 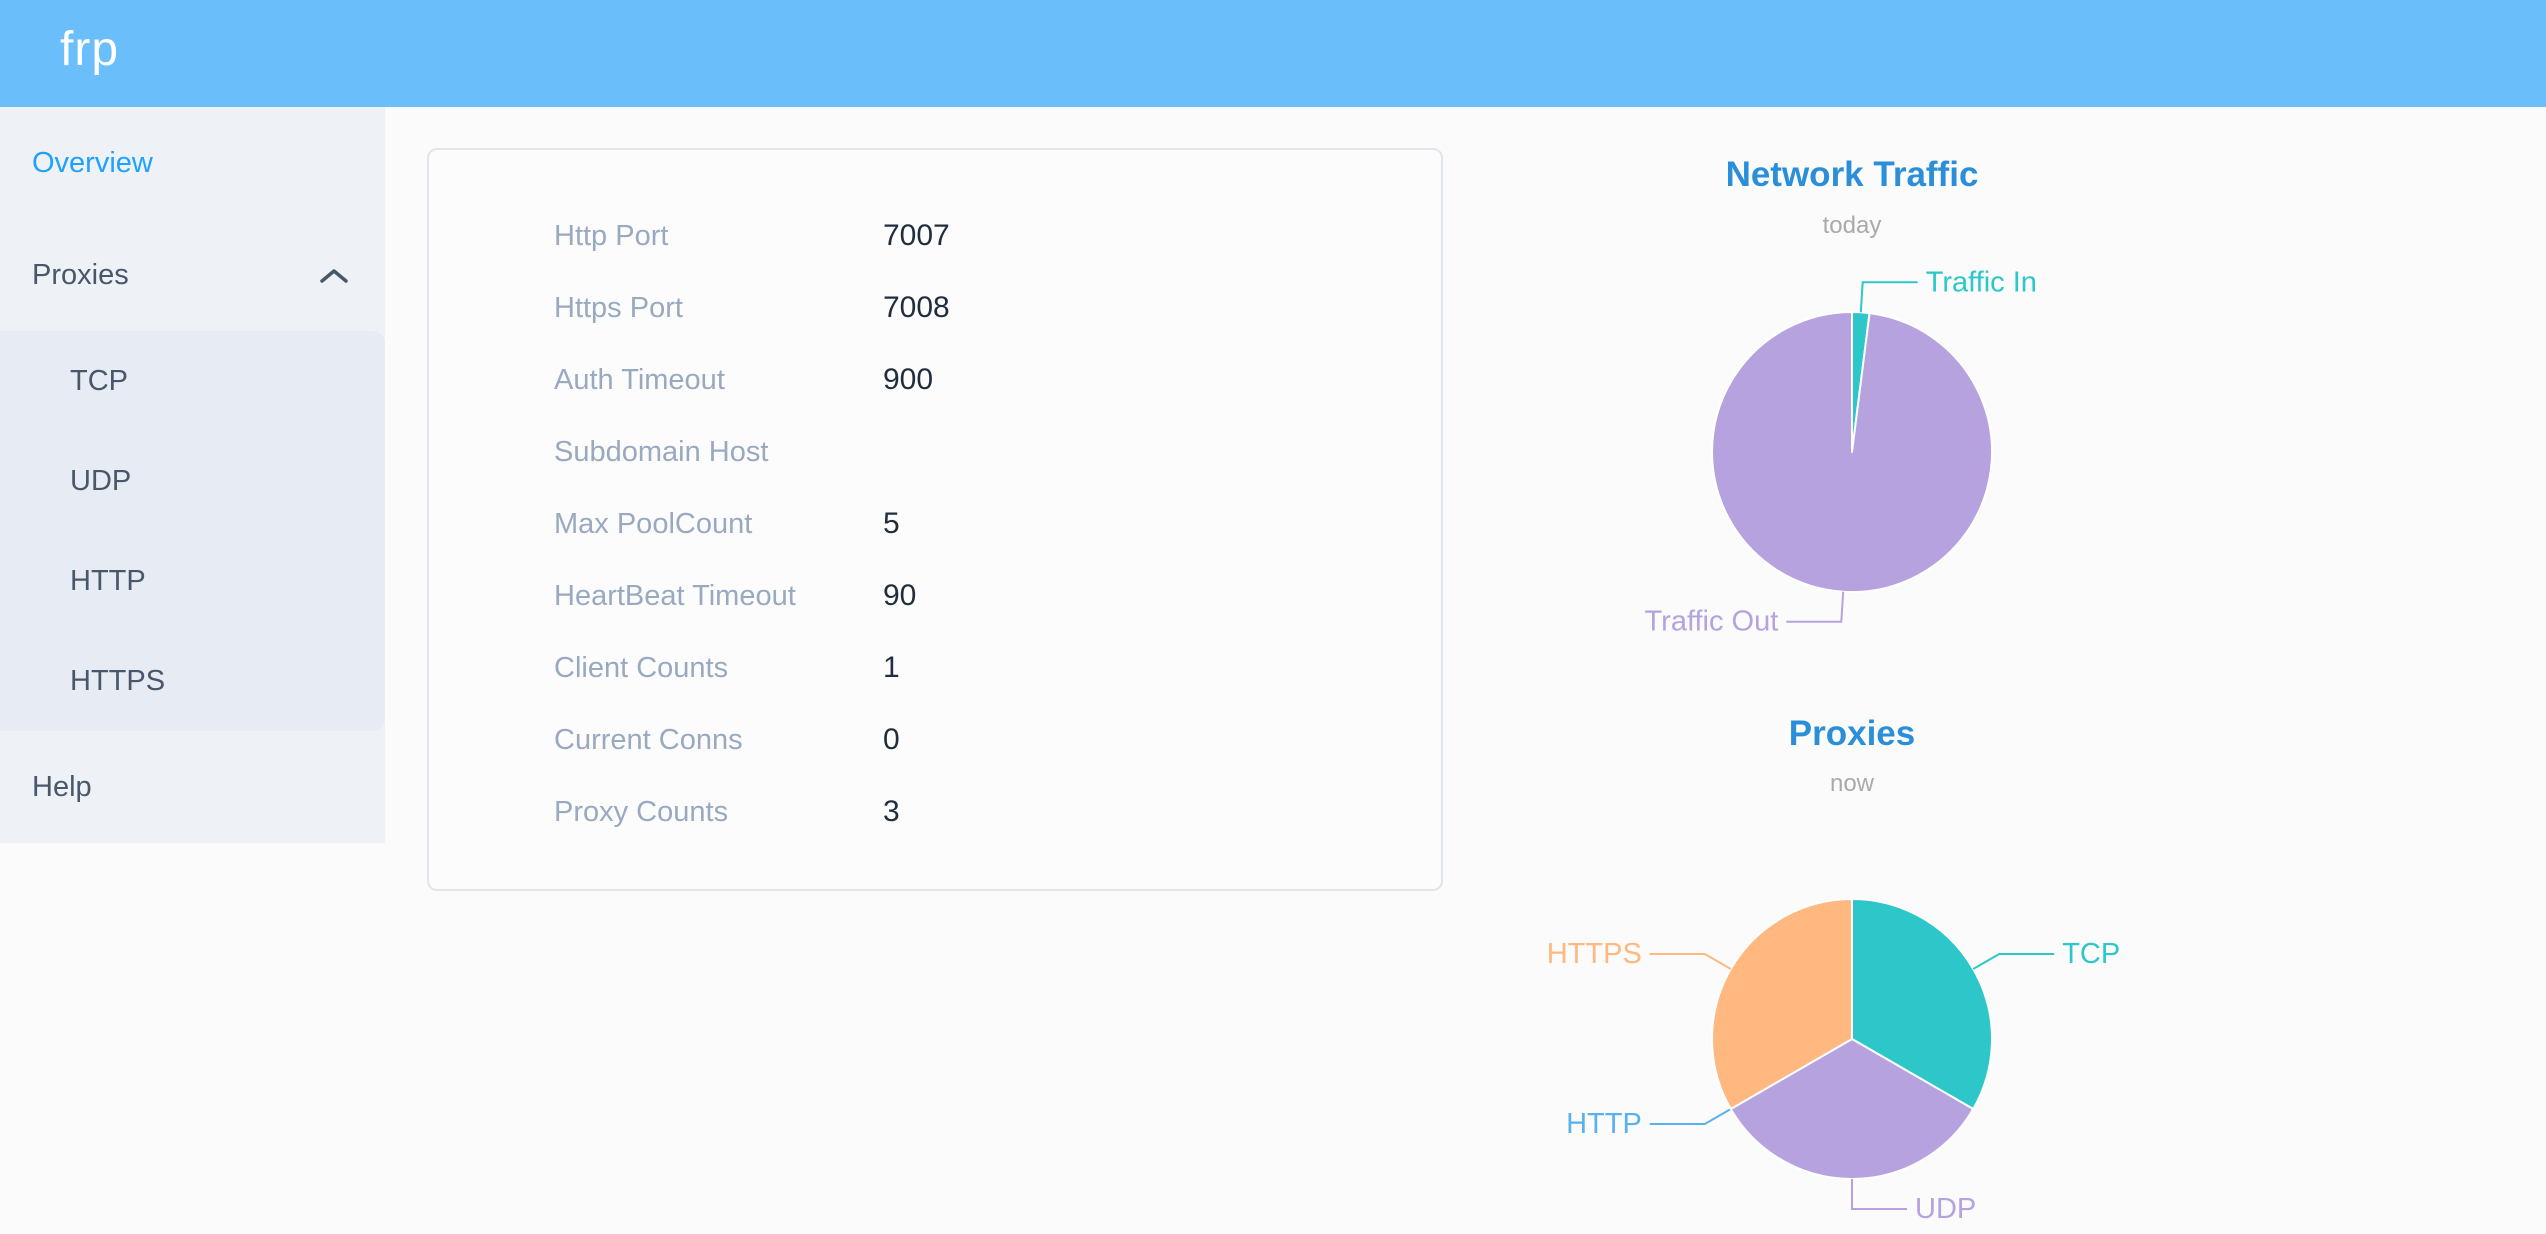 I want to click on pie-leader-traffic-in, so click(x=1888, y=297).